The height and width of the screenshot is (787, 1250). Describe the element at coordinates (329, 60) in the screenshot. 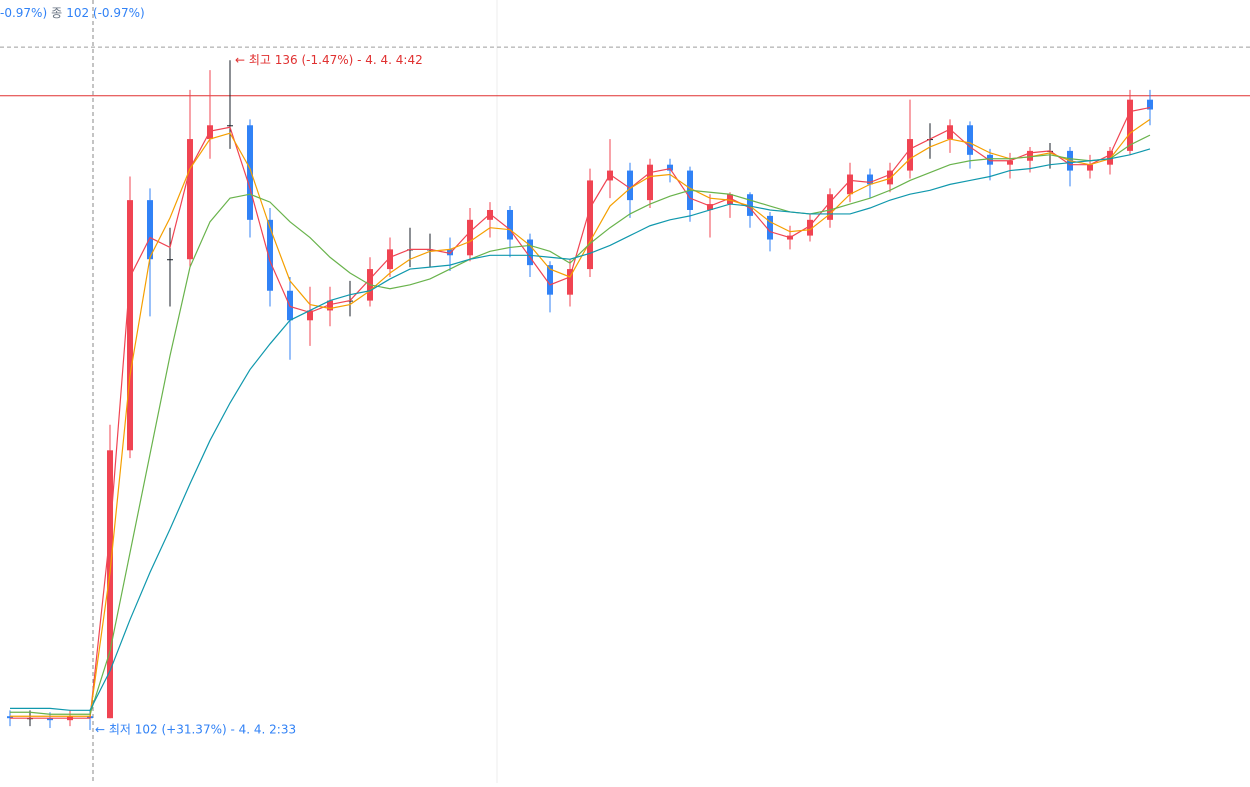

I see `annotation: ← 최고 136 (-1.47%) - 4. 4. 4:42` at that location.